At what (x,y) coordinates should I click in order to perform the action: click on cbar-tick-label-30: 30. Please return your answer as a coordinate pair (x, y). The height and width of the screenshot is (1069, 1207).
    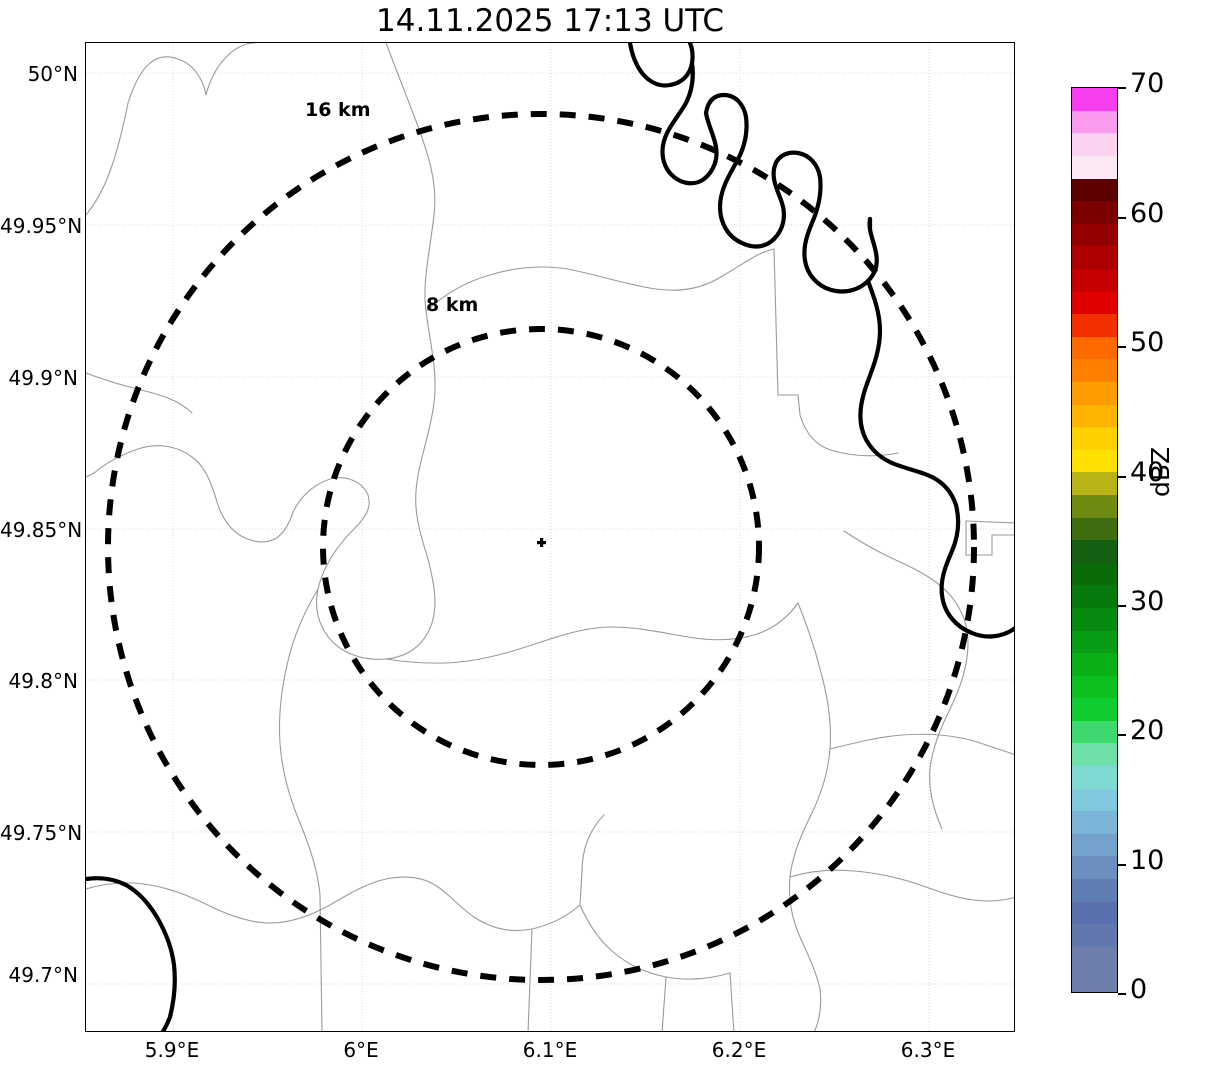
    Looking at the image, I should click on (1147, 601).